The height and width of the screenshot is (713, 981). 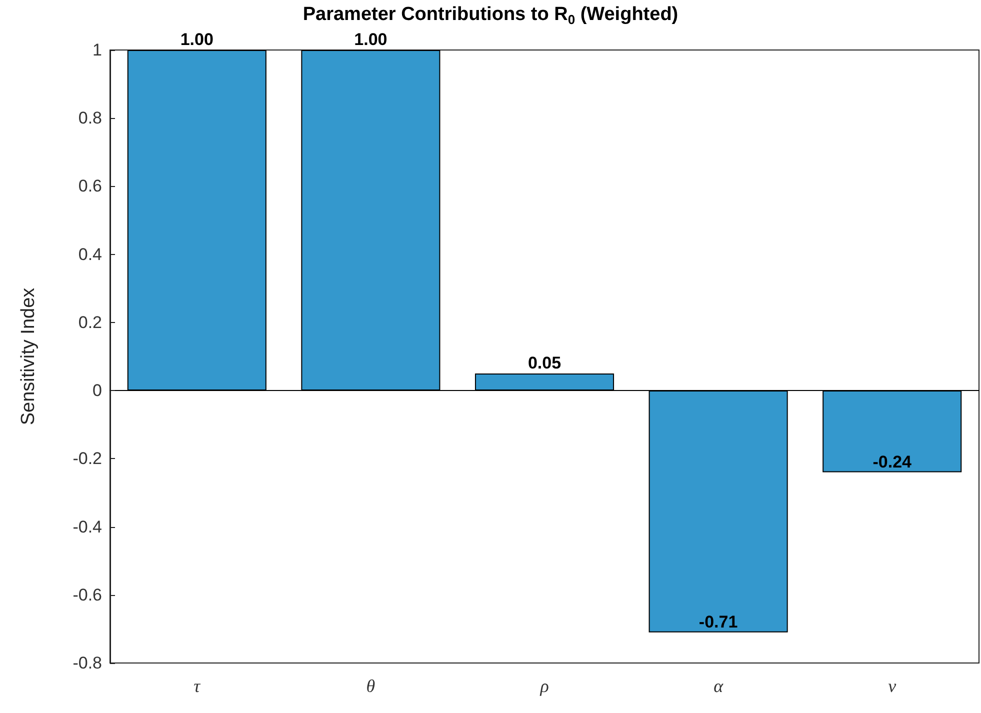 What do you see at coordinates (90, 118) in the screenshot?
I see `y-tick-label: 0.8` at bounding box center [90, 118].